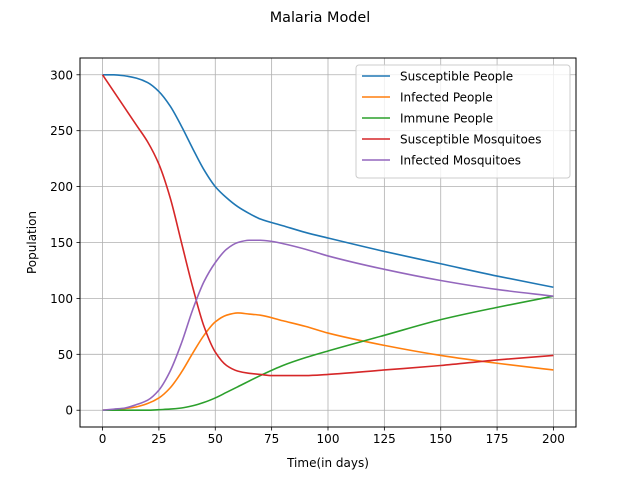 The width and height of the screenshot is (640, 480). What do you see at coordinates (320, 18) in the screenshot?
I see `chart-title: Malaria Model` at bounding box center [320, 18].